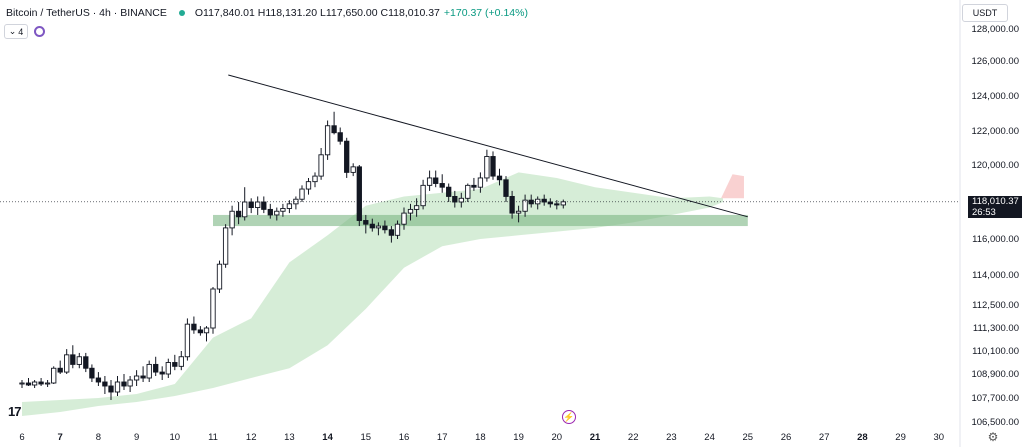 The height and width of the screenshot is (447, 1024). What do you see at coordinates (732, 186) in the screenshot?
I see `cloud-band-bearish` at bounding box center [732, 186].